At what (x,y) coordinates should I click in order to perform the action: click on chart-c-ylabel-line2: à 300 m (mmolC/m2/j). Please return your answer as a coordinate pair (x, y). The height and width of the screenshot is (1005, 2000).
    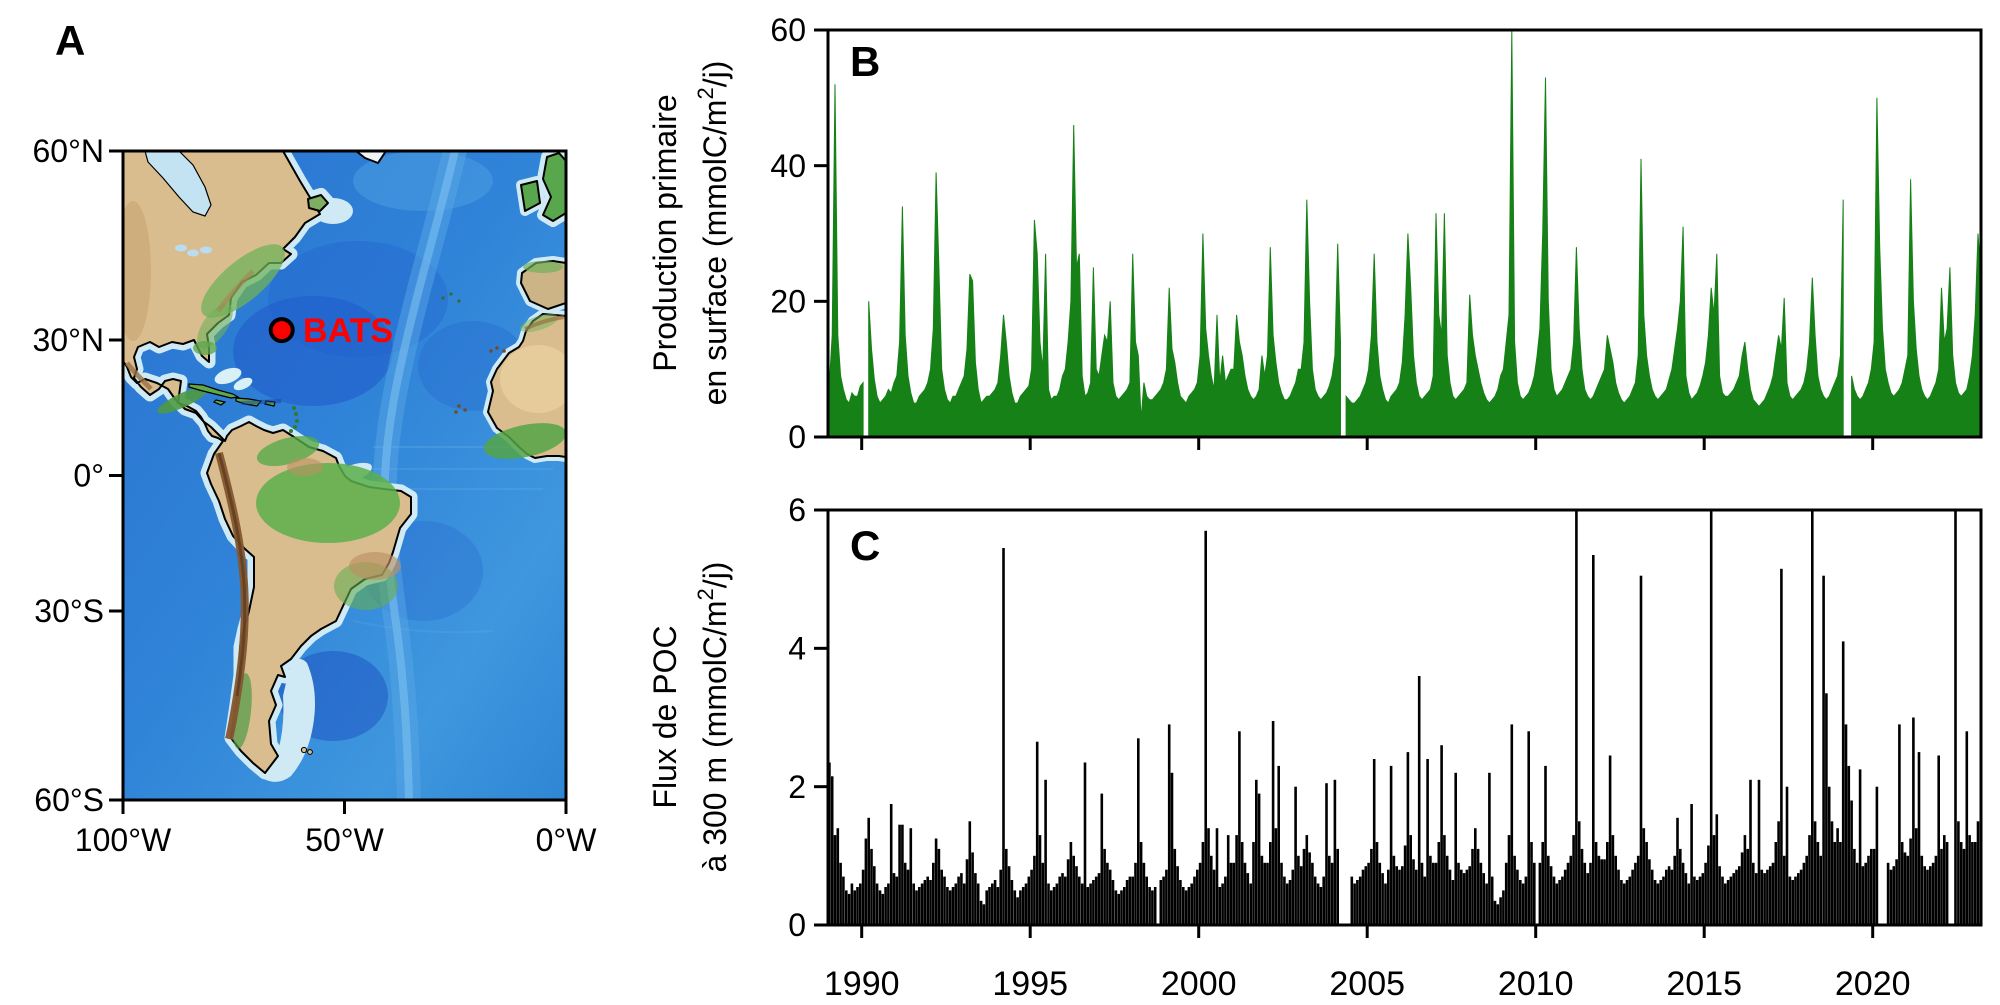
    Looking at the image, I should click on (713, 717).